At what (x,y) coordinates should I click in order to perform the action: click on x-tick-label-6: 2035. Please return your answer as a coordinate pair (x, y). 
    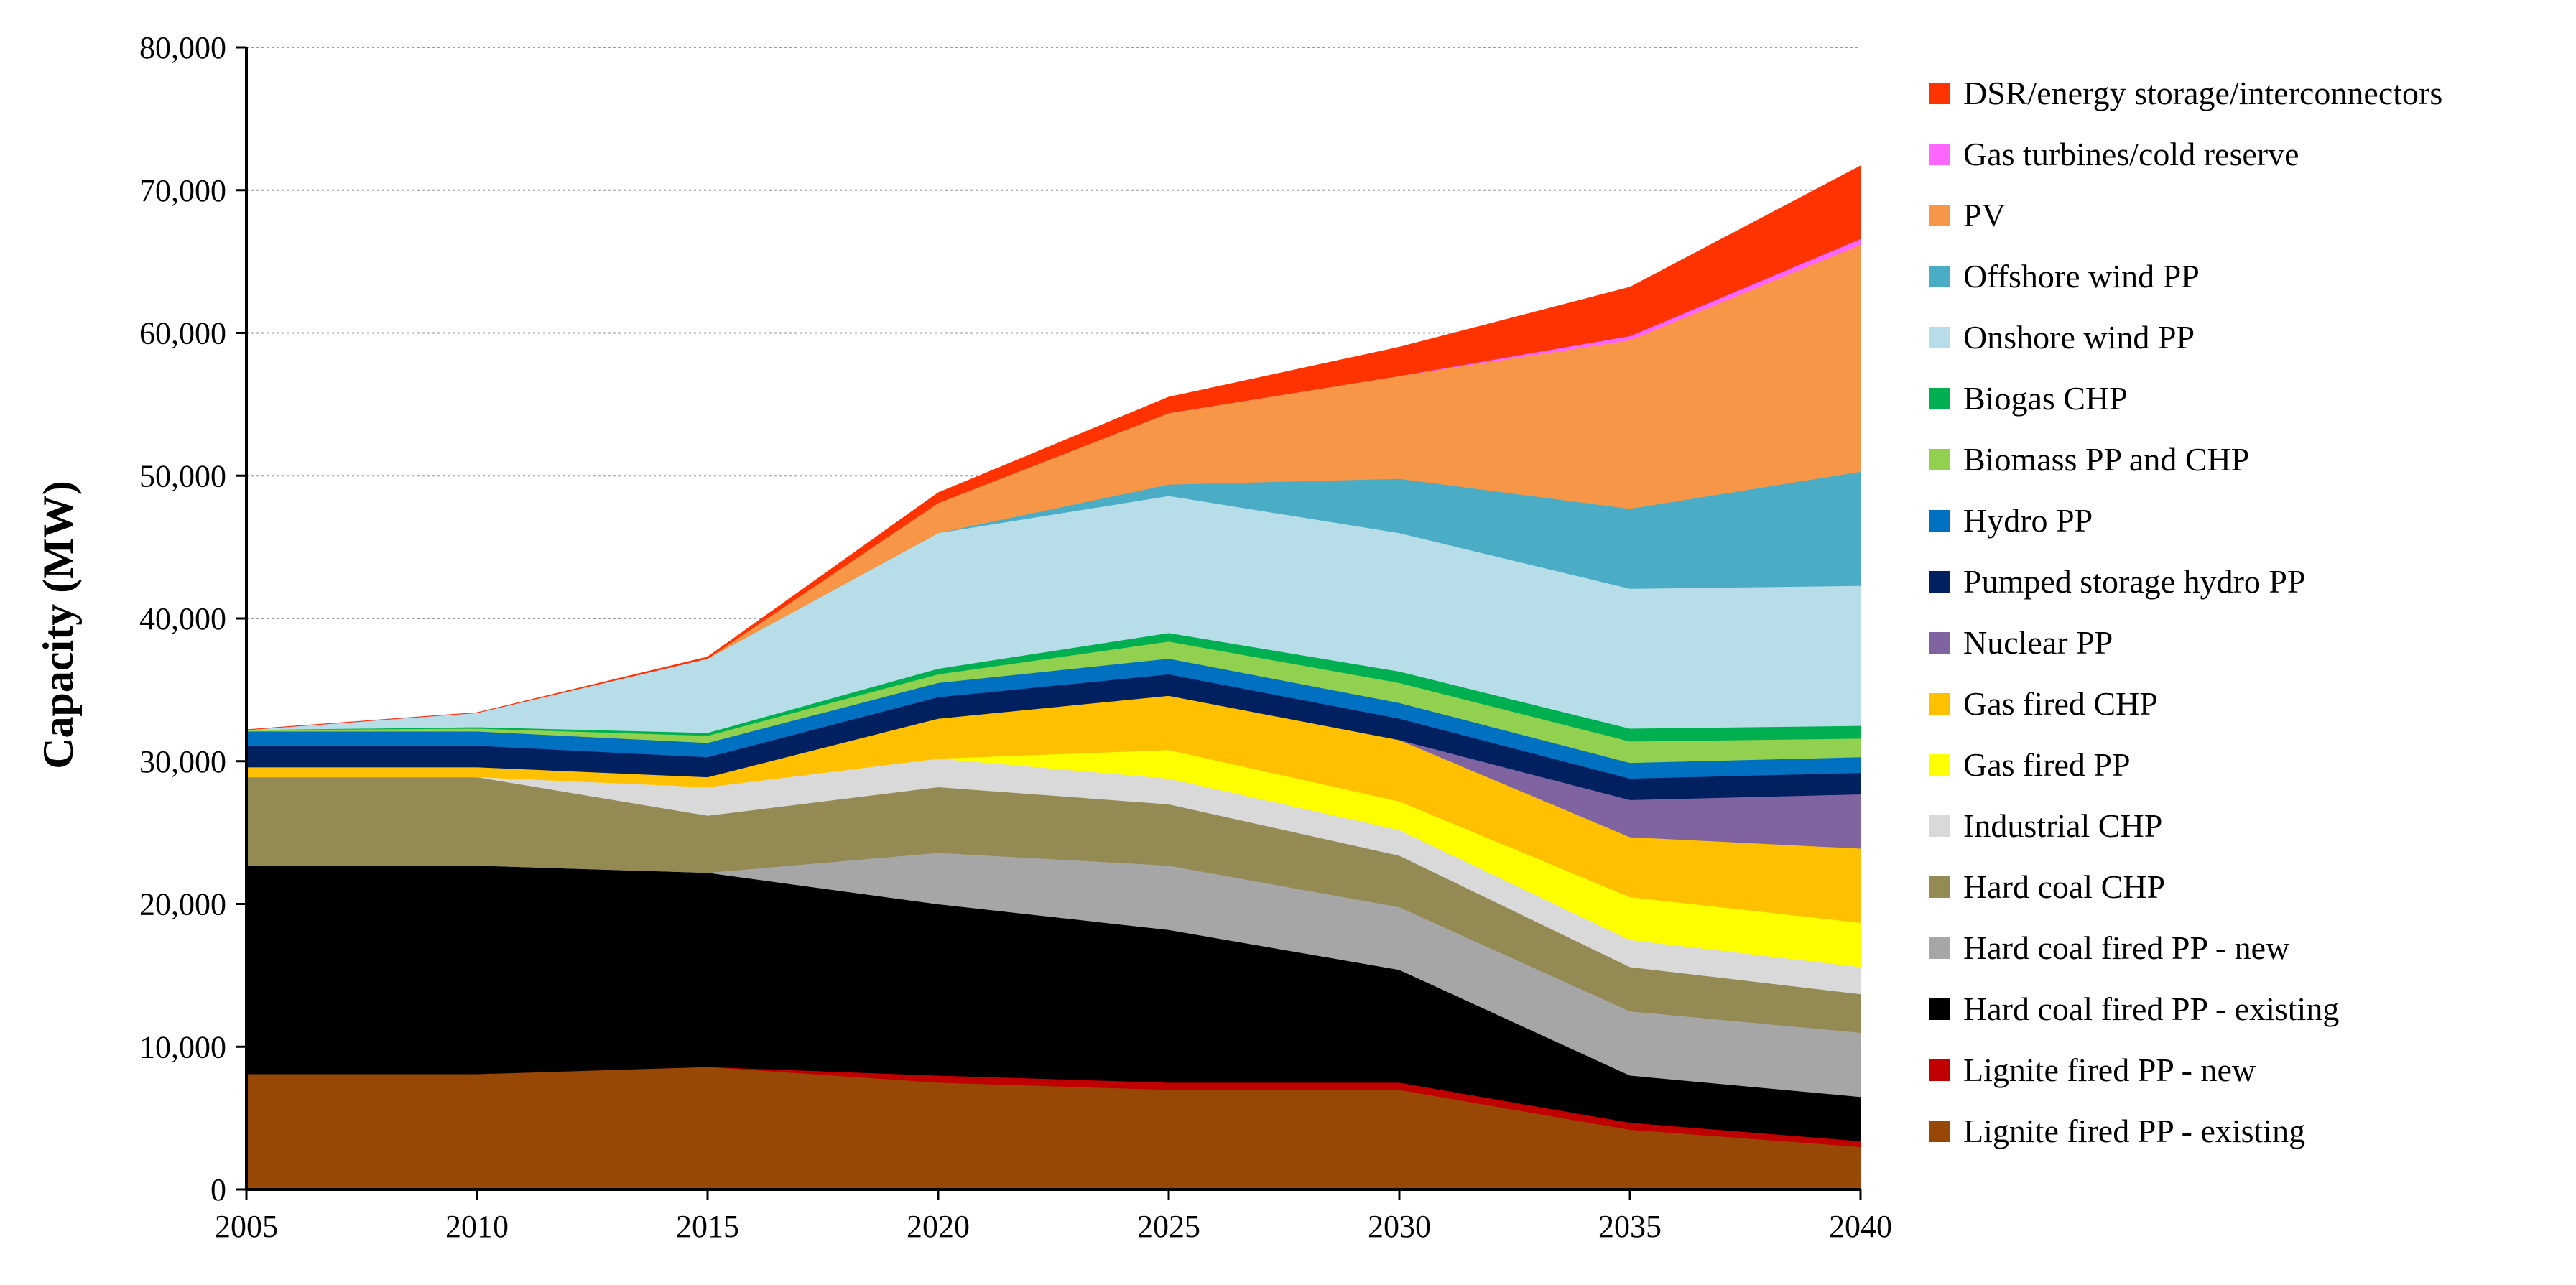
    Looking at the image, I should click on (1630, 1226).